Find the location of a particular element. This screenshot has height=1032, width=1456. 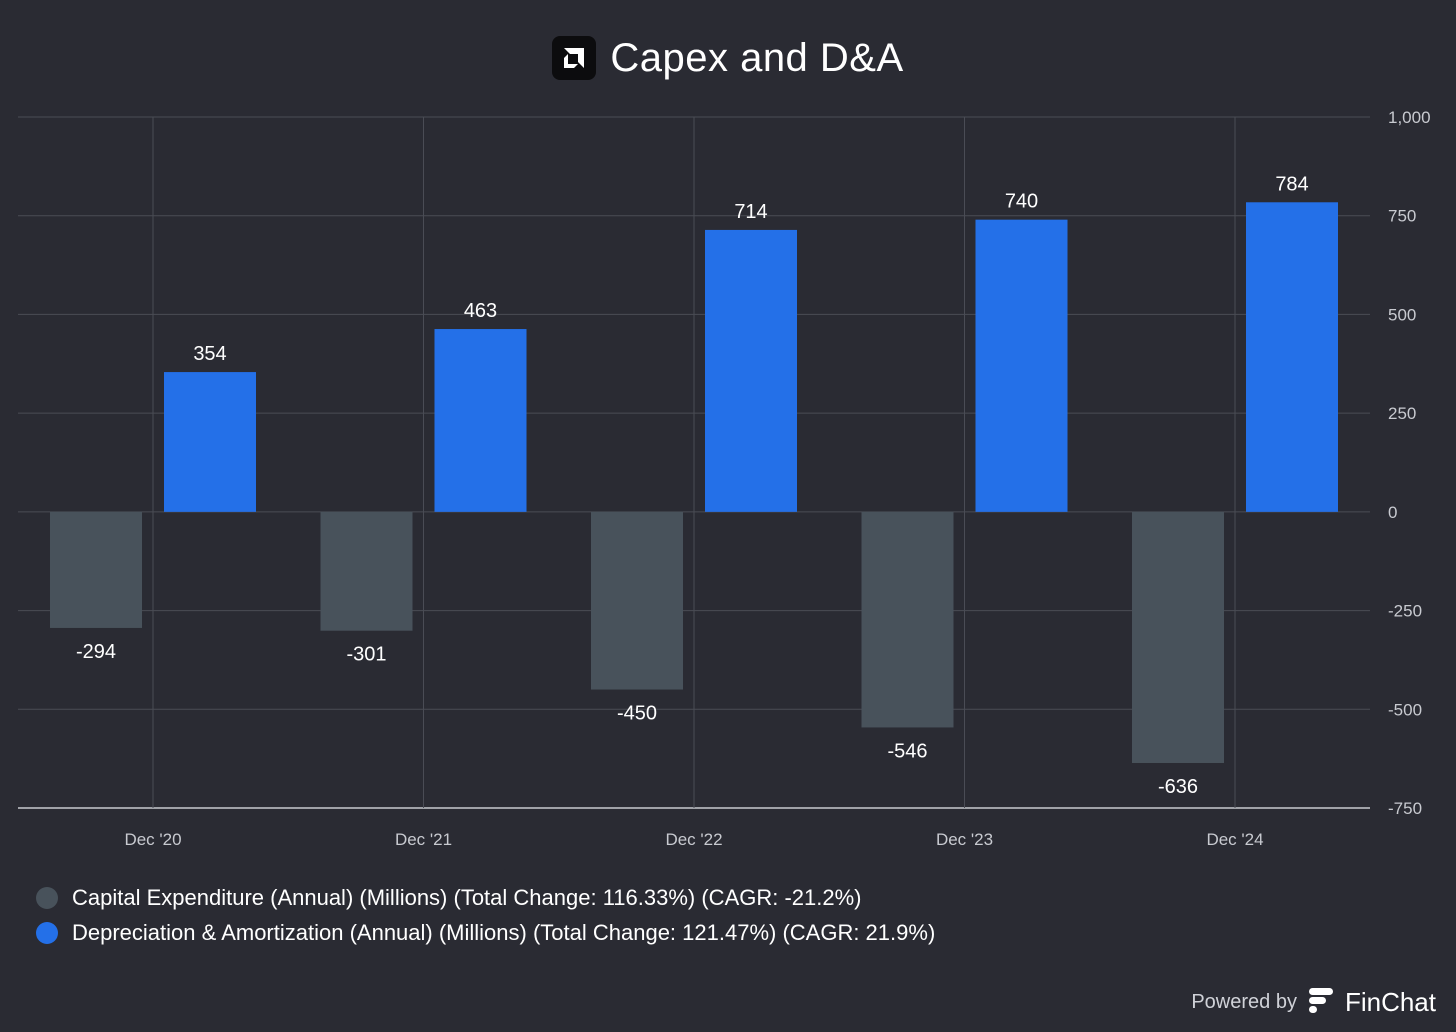

x-axis: Dec '20 Dec '21 Dec '22 Dec '23 Dec '24 is located at coordinates (693, 839).